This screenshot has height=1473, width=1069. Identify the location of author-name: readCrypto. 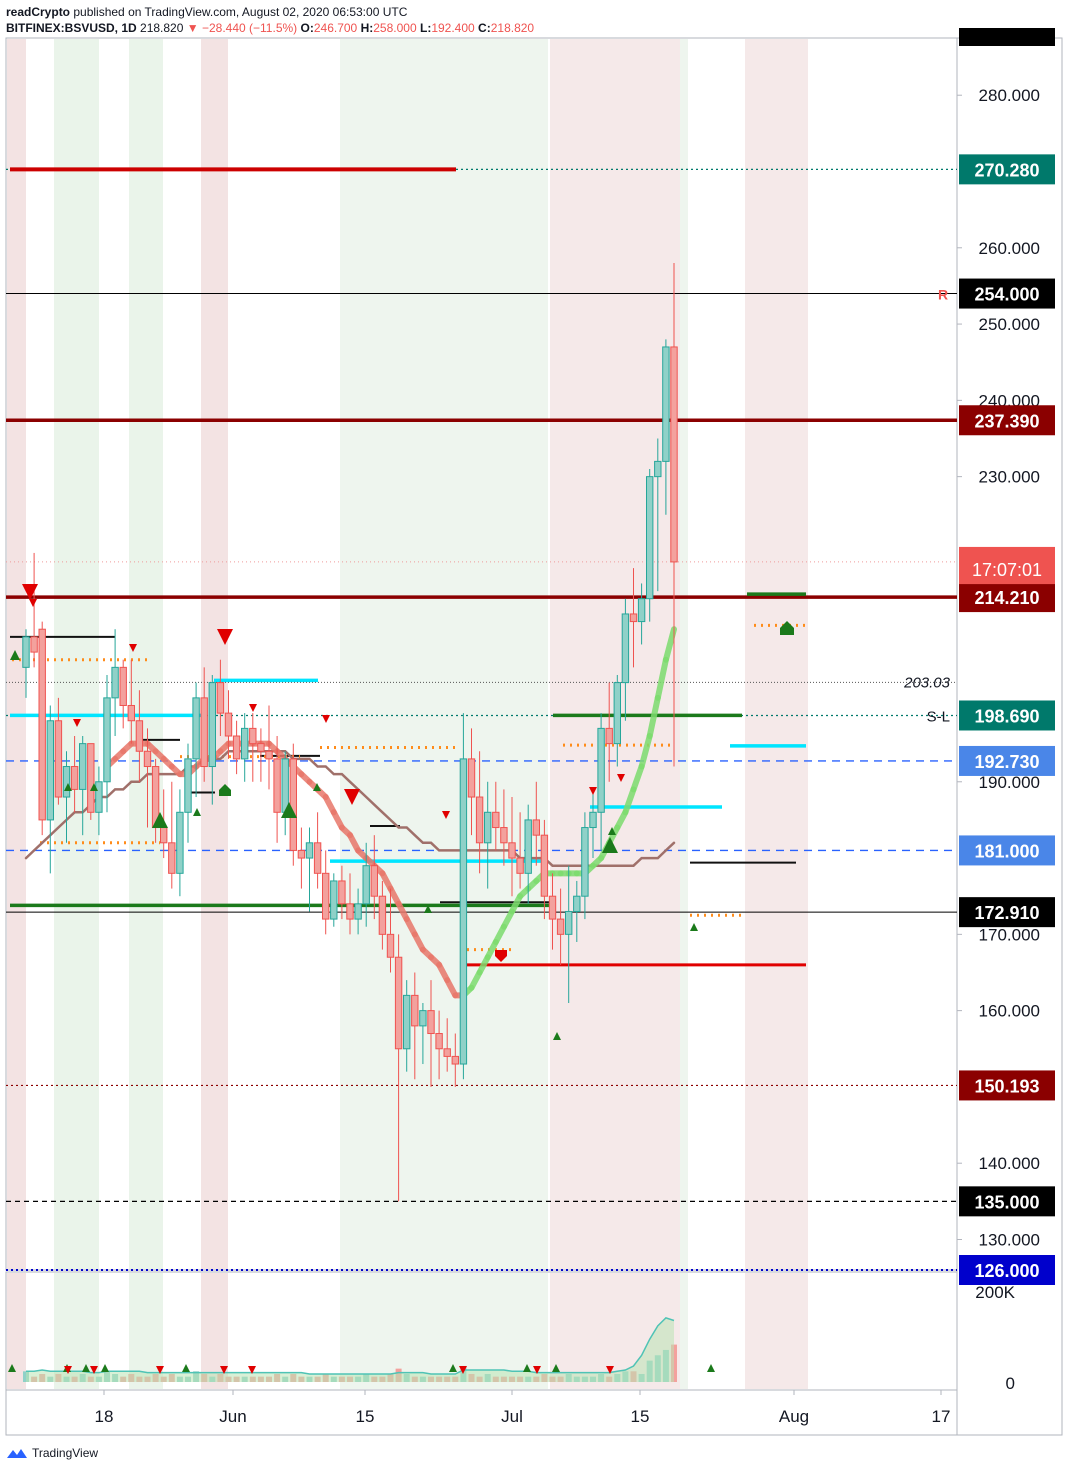
(38, 12).